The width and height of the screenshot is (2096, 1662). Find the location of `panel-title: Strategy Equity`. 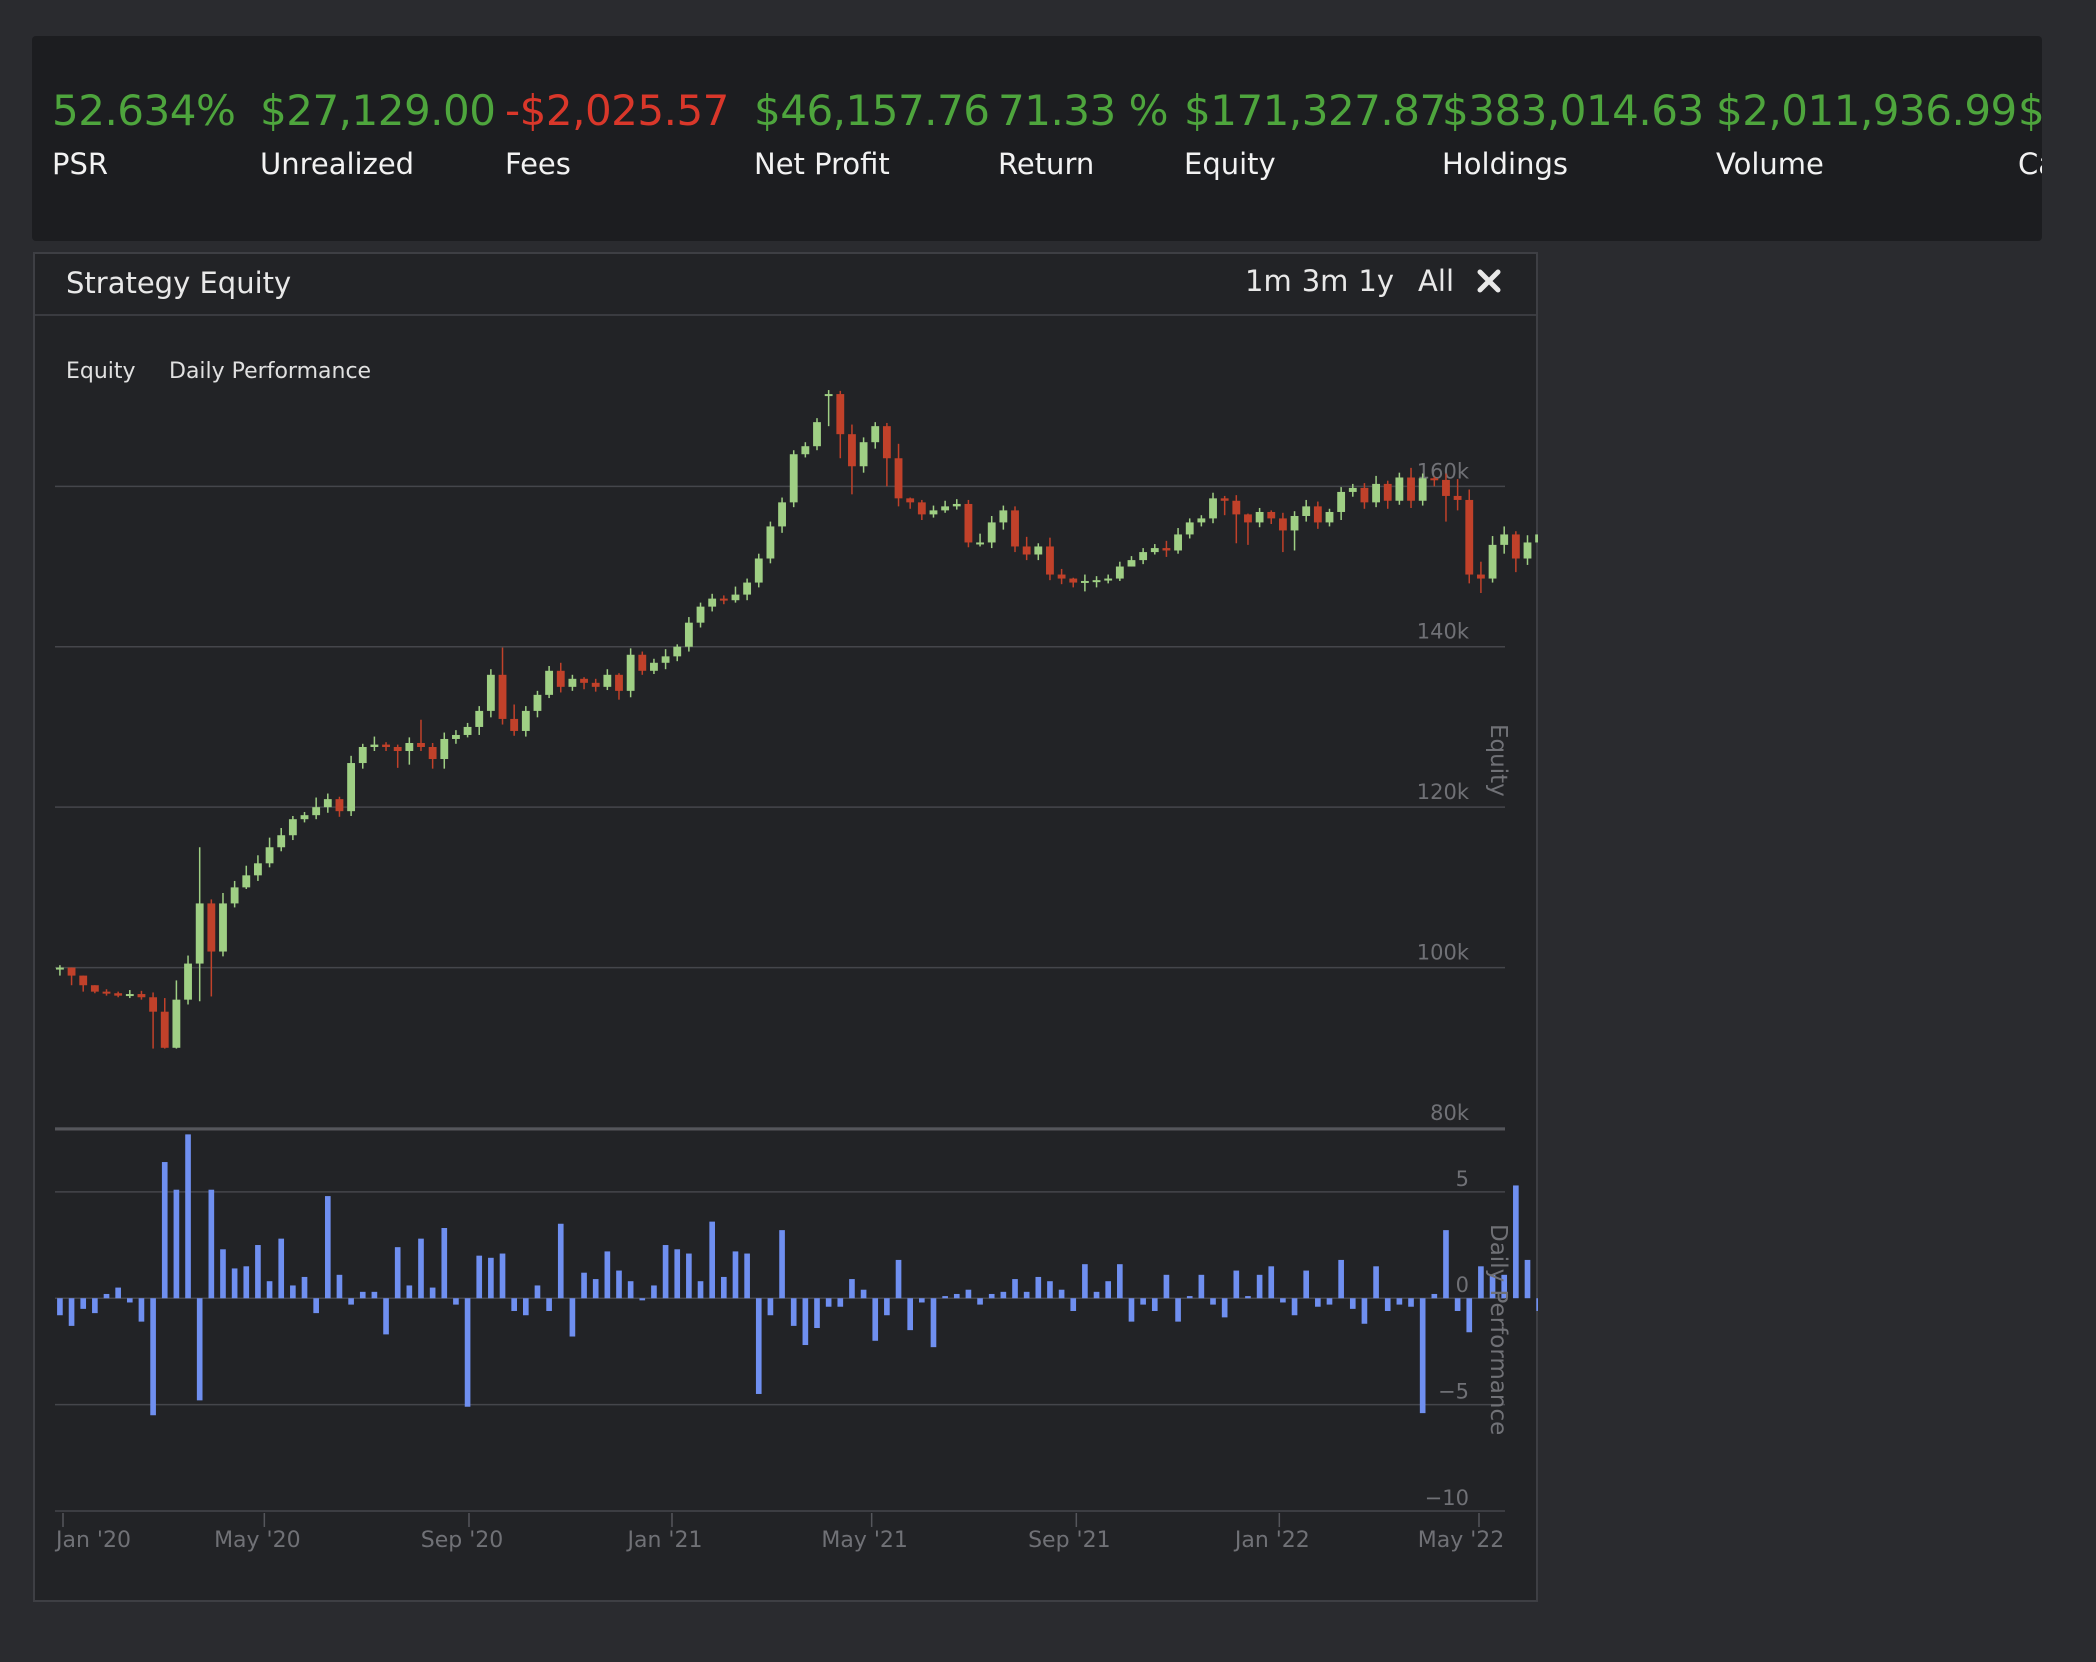

panel-title: Strategy Equity is located at coordinates (179, 283).